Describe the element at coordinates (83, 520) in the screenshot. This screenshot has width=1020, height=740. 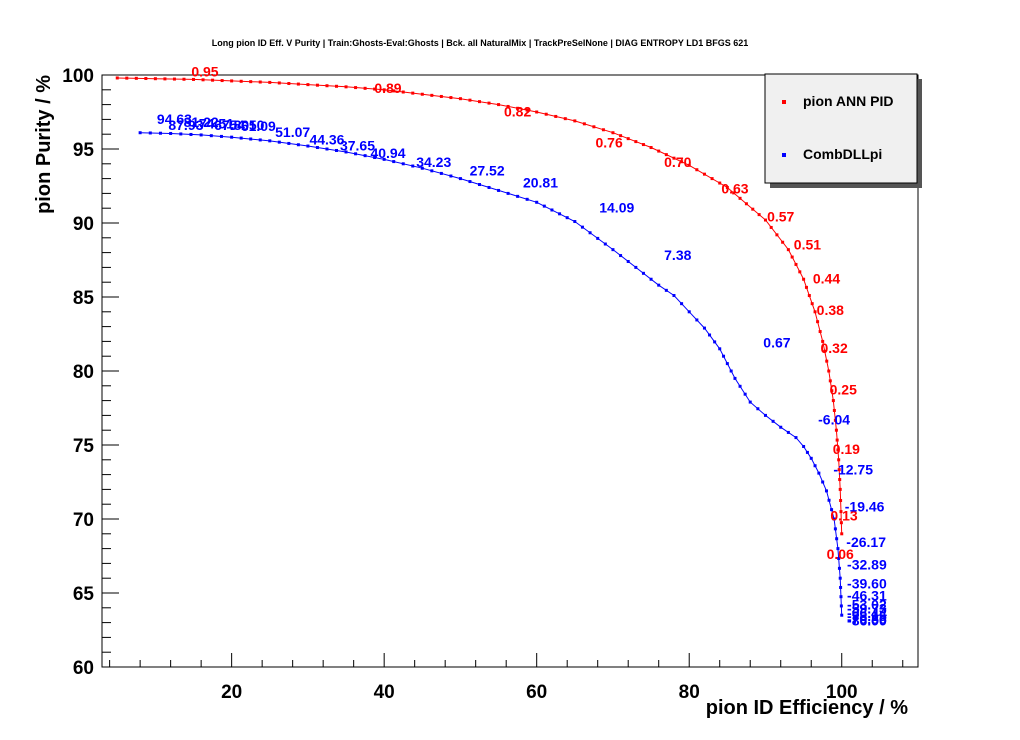
I see `y-tick-label: 70` at that location.